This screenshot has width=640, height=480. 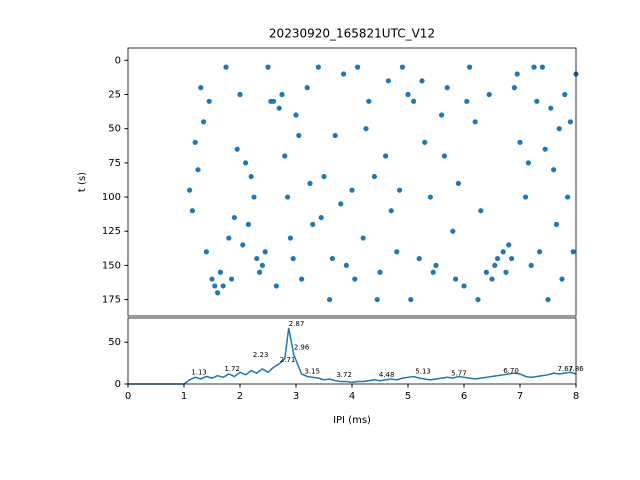 What do you see at coordinates (387, 375) in the screenshot?
I see `peak-label: 4.48` at bounding box center [387, 375].